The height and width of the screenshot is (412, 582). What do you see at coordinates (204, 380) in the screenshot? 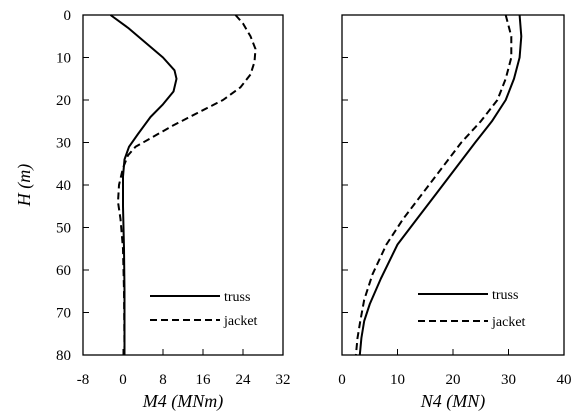
I see `x-tick-label: 16` at bounding box center [204, 380].